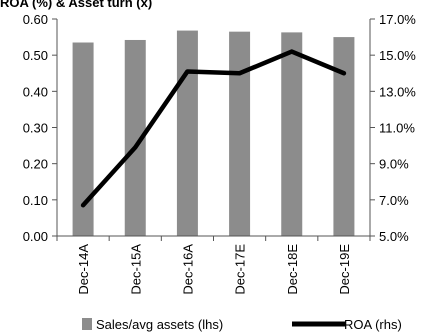  What do you see at coordinates (87, 324) in the screenshot?
I see `legend-swatch-bar` at bounding box center [87, 324].